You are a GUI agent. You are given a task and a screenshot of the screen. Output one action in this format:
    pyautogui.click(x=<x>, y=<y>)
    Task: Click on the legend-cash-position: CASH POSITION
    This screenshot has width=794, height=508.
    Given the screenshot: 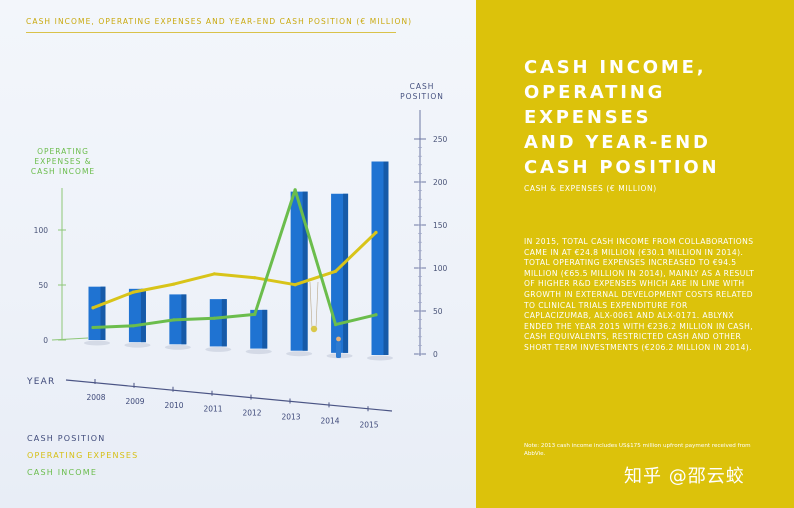 What is the action you would take?
    pyautogui.click(x=66, y=438)
    